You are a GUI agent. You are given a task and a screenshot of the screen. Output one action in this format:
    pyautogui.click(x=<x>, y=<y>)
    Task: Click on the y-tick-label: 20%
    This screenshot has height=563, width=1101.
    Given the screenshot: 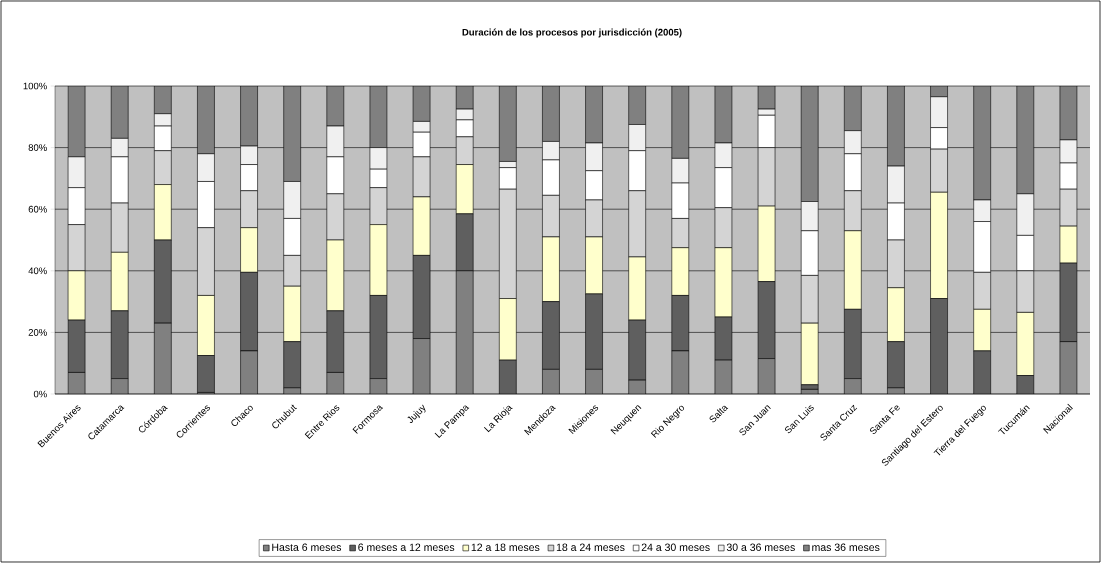 What is the action you would take?
    pyautogui.click(x=37, y=332)
    